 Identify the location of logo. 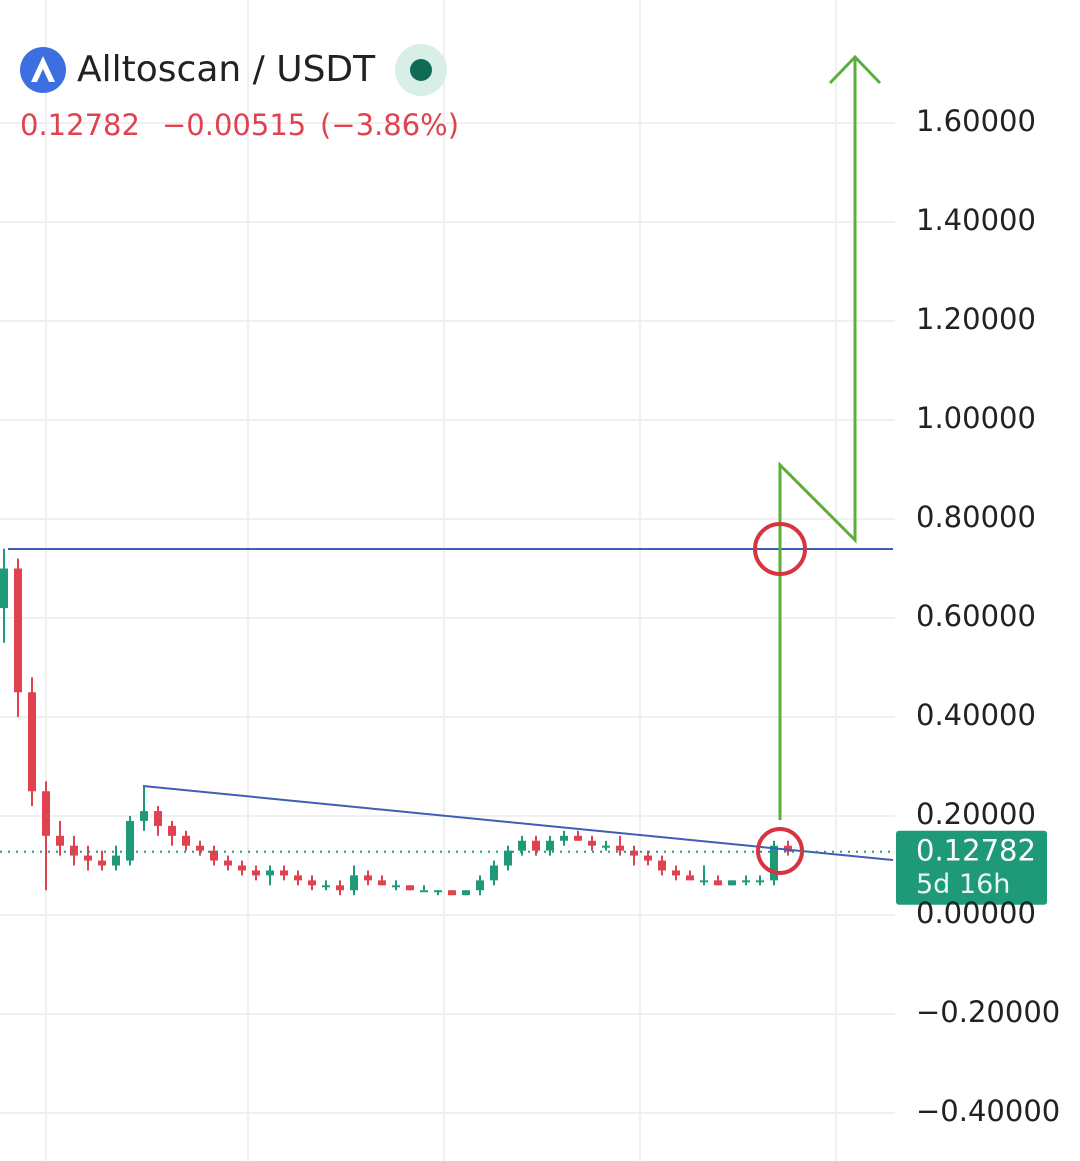
(43, 70).